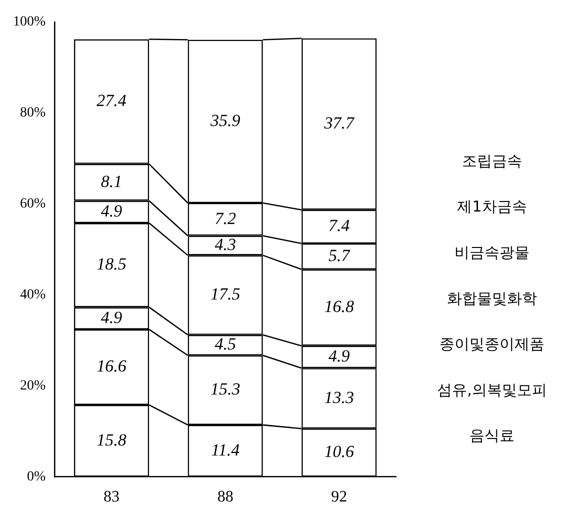 The height and width of the screenshot is (516, 586). I want to click on data-label: 4.5, so click(225, 344).